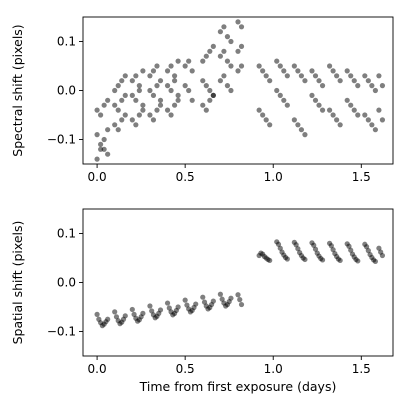 The width and height of the screenshot is (415, 420). Describe the element at coordinates (66, 91) in the screenshot. I see `y-tick-label: 0.0` at that location.